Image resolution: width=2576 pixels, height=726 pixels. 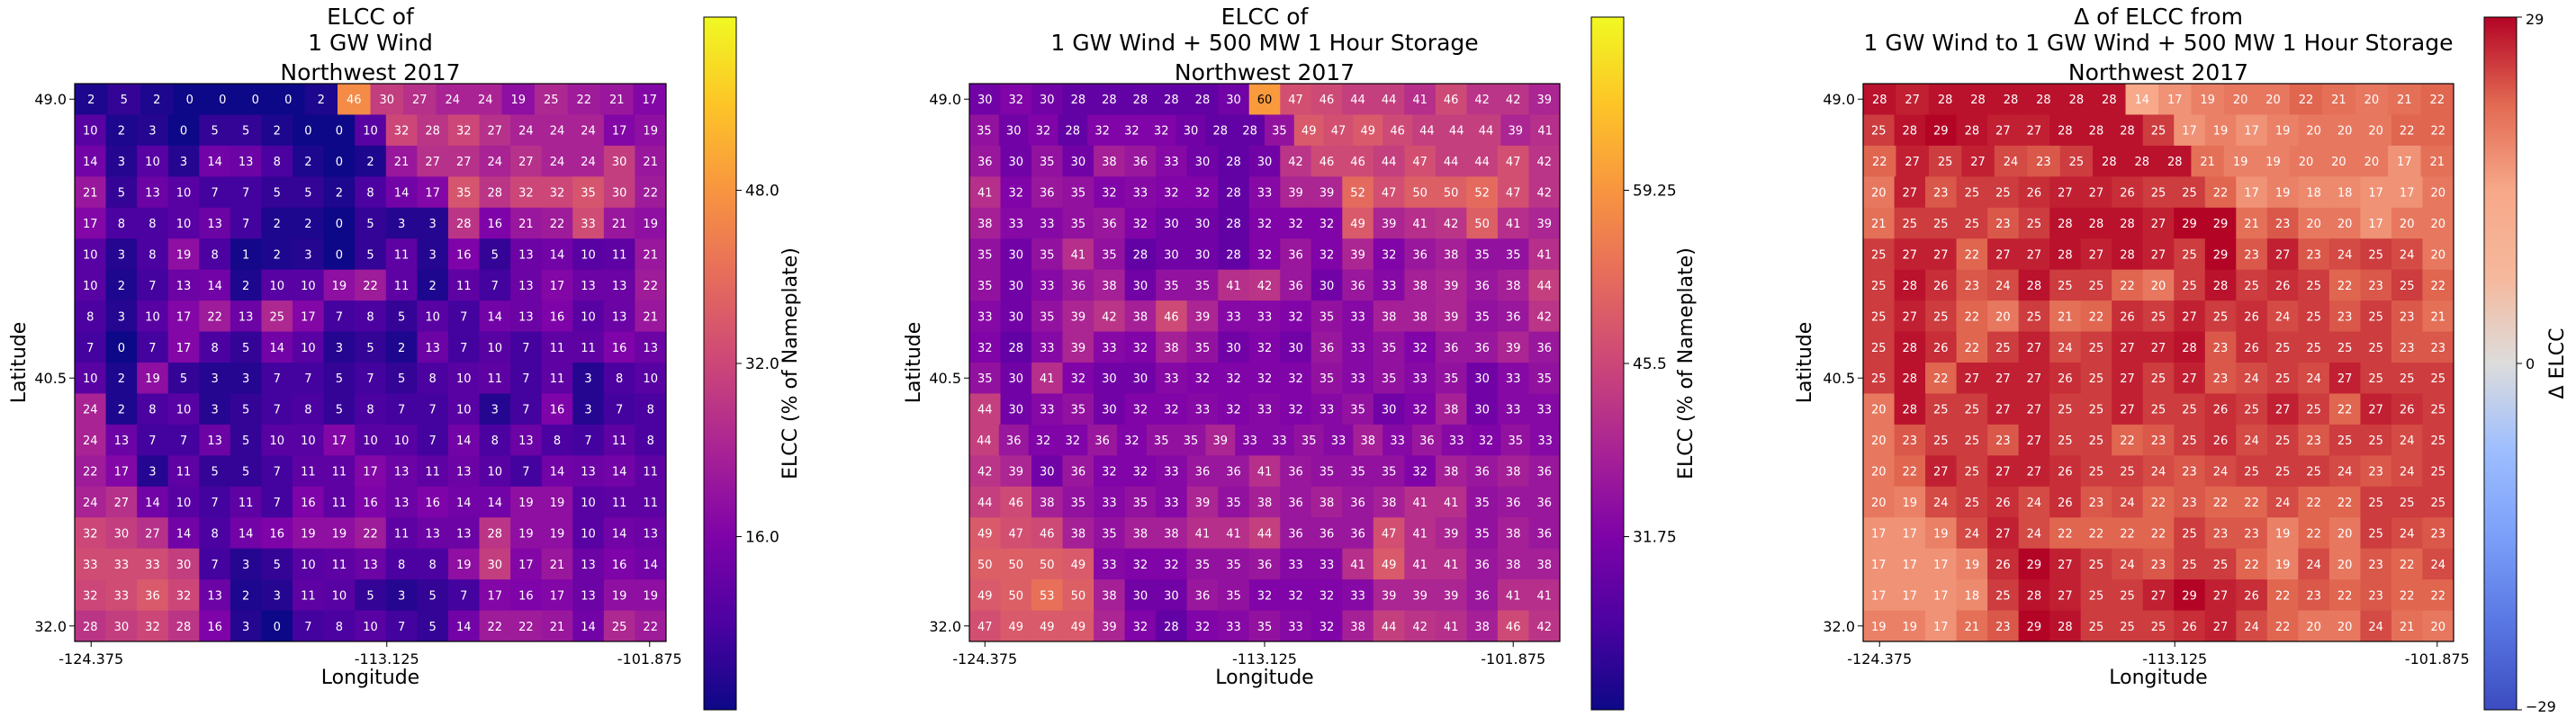 What do you see at coordinates (464, 473) in the screenshot?
I see `cell-value-label: 13` at bounding box center [464, 473].